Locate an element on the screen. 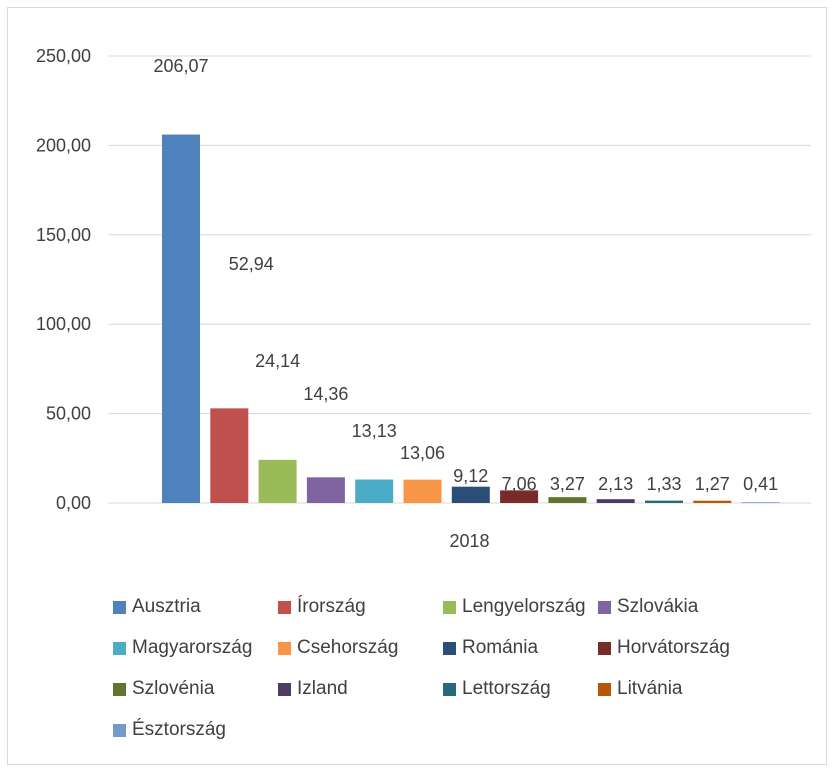 The height and width of the screenshot is (772, 834). x-axis-categories: 2018 is located at coordinates (469, 541).